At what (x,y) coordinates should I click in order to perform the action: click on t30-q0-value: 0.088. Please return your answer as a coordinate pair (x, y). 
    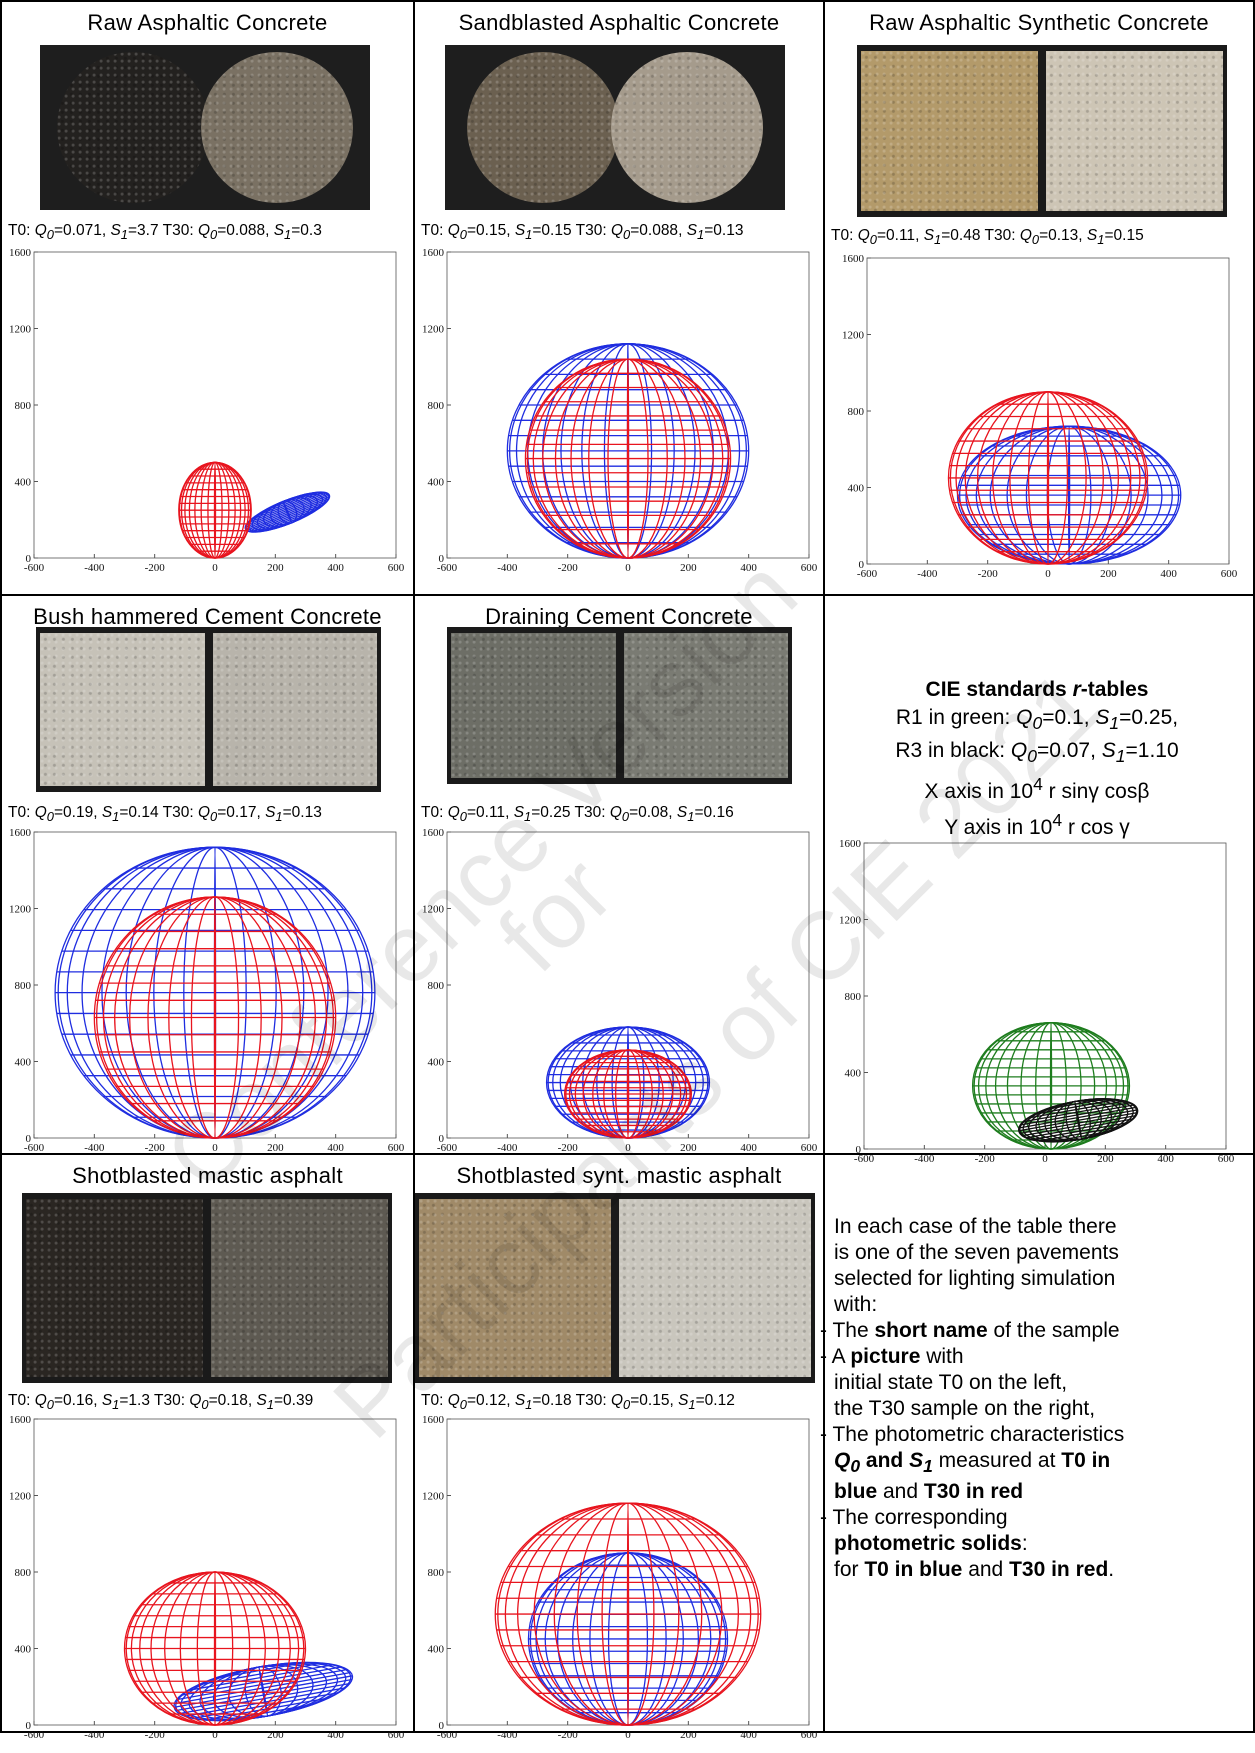
    Looking at the image, I should click on (246, 230).